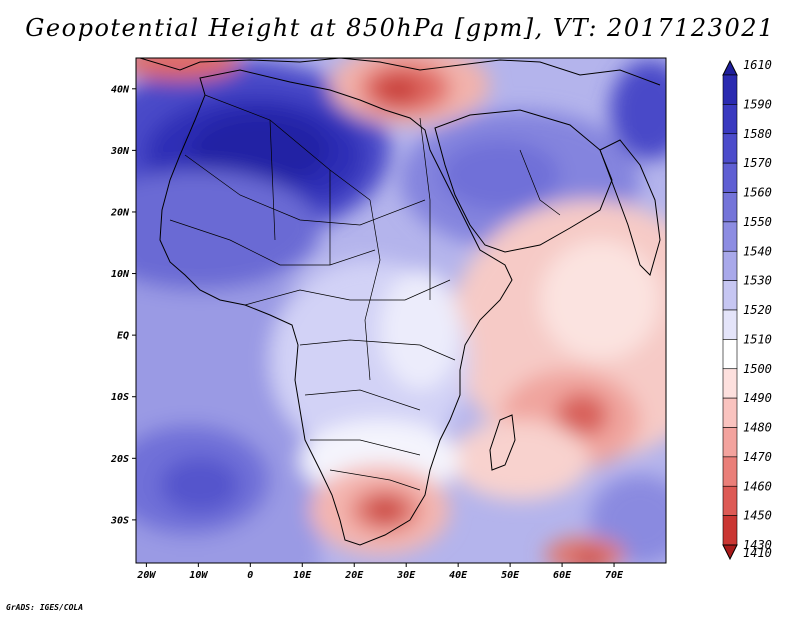 The width and height of the screenshot is (800, 618). Describe the element at coordinates (123, 305) in the screenshot. I see `latitude-axis: 40N 30N 20N 10N EQ 10S 20S 30S` at that location.